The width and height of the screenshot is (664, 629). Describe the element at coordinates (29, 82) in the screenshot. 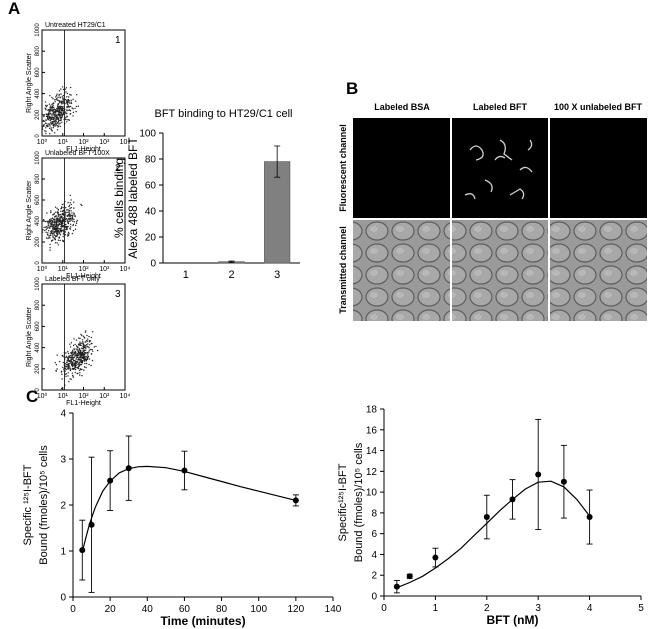

I see `y-axis-label: Right Angle Scatter` at that location.